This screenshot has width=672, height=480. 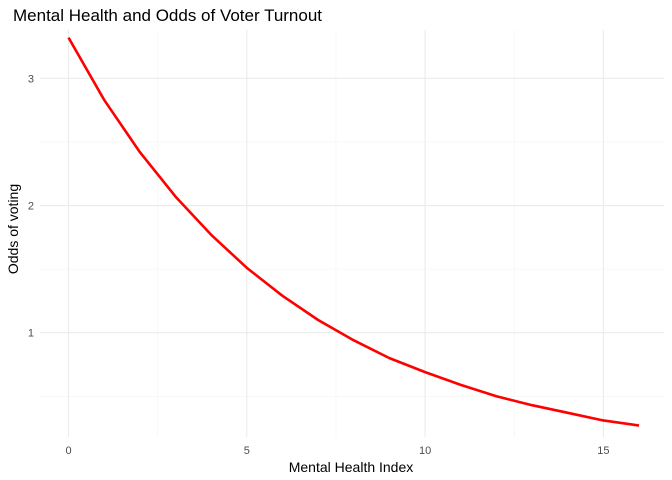 I want to click on x-tick-label: 15, so click(x=603, y=451).